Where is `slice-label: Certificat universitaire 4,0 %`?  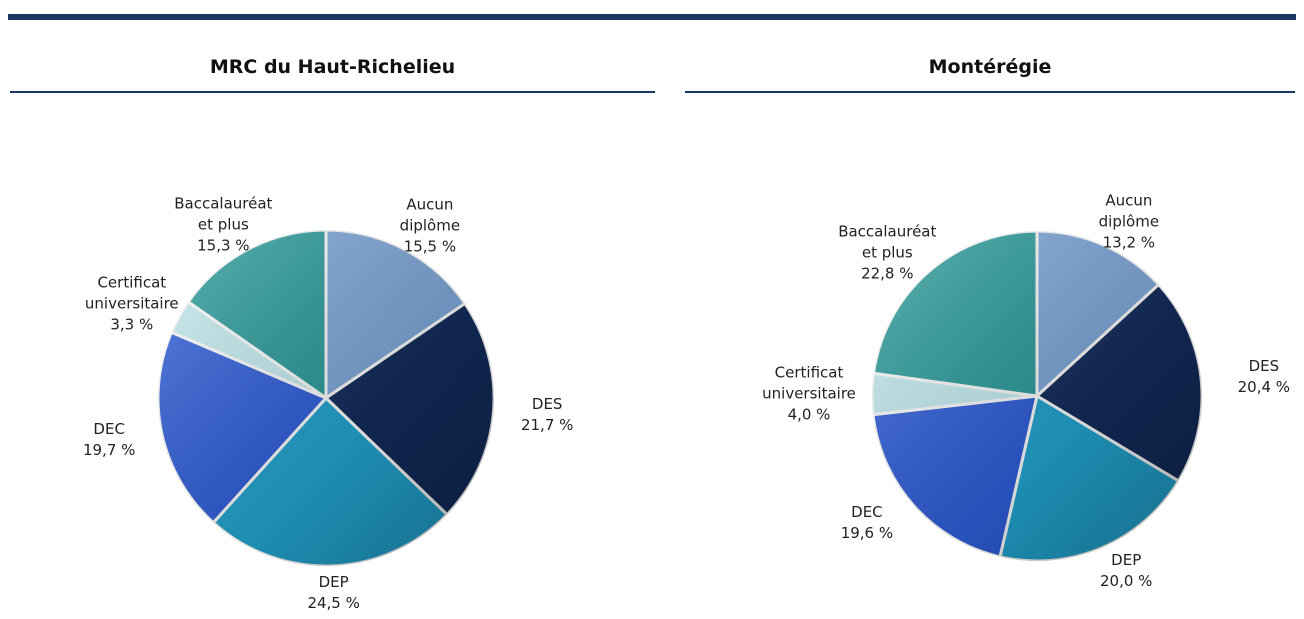 slice-label: Certificat universitaire 4,0 % is located at coordinates (809, 393).